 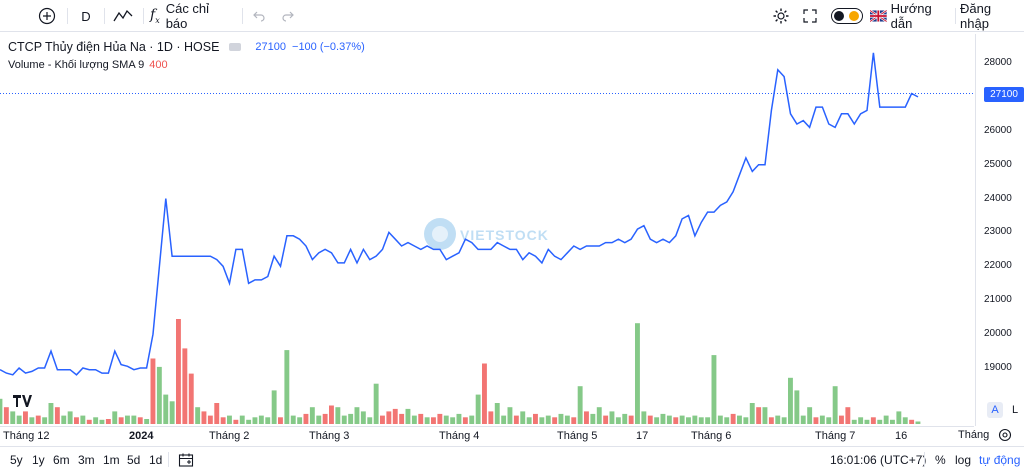 I want to click on time-tick-label: 2024, so click(x=141, y=436).